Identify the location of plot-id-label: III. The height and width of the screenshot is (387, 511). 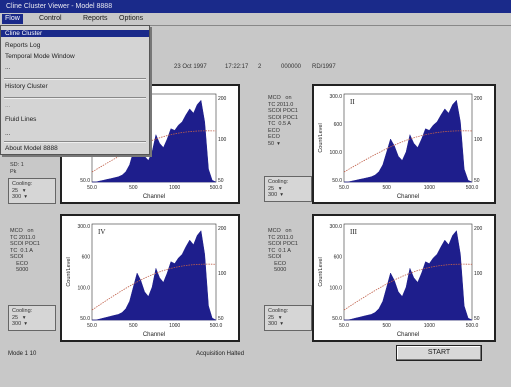
(354, 232).